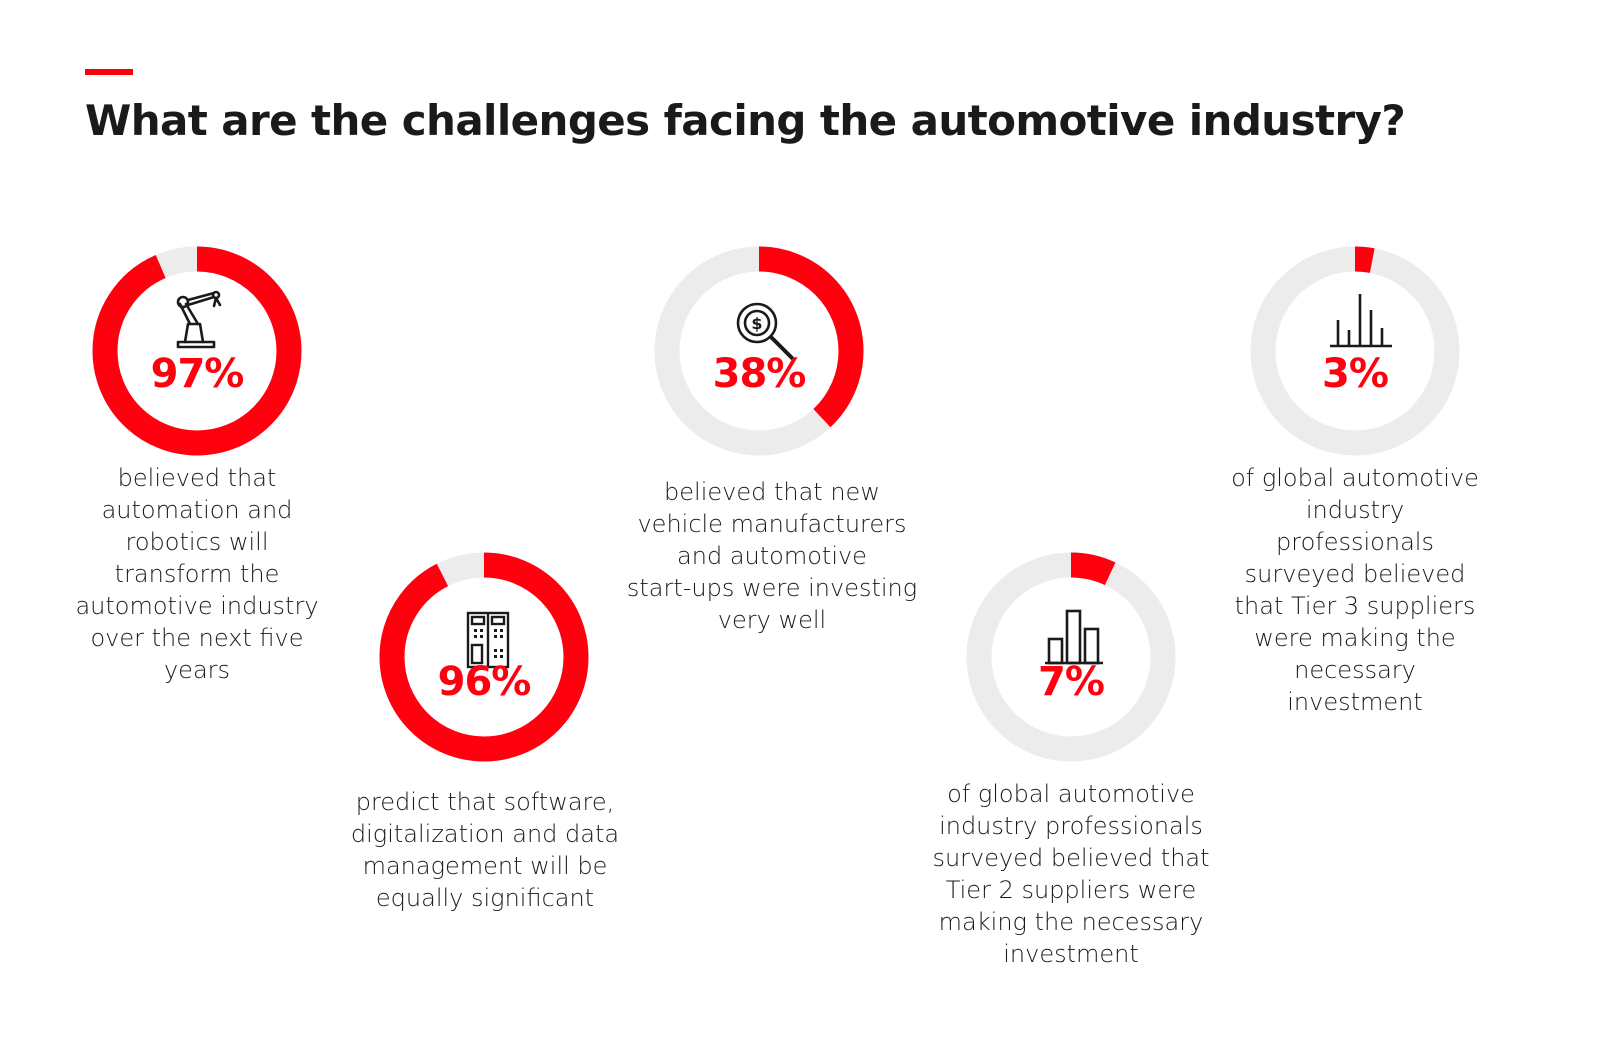  What do you see at coordinates (1075, 636) in the screenshot?
I see `bar-chart-icon` at bounding box center [1075, 636].